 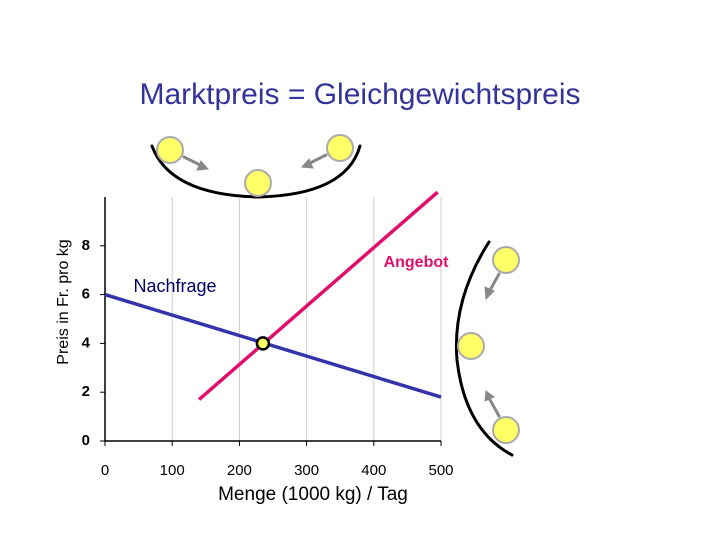 What do you see at coordinates (86, 245) in the screenshot?
I see `y-tick-label: 8` at bounding box center [86, 245].